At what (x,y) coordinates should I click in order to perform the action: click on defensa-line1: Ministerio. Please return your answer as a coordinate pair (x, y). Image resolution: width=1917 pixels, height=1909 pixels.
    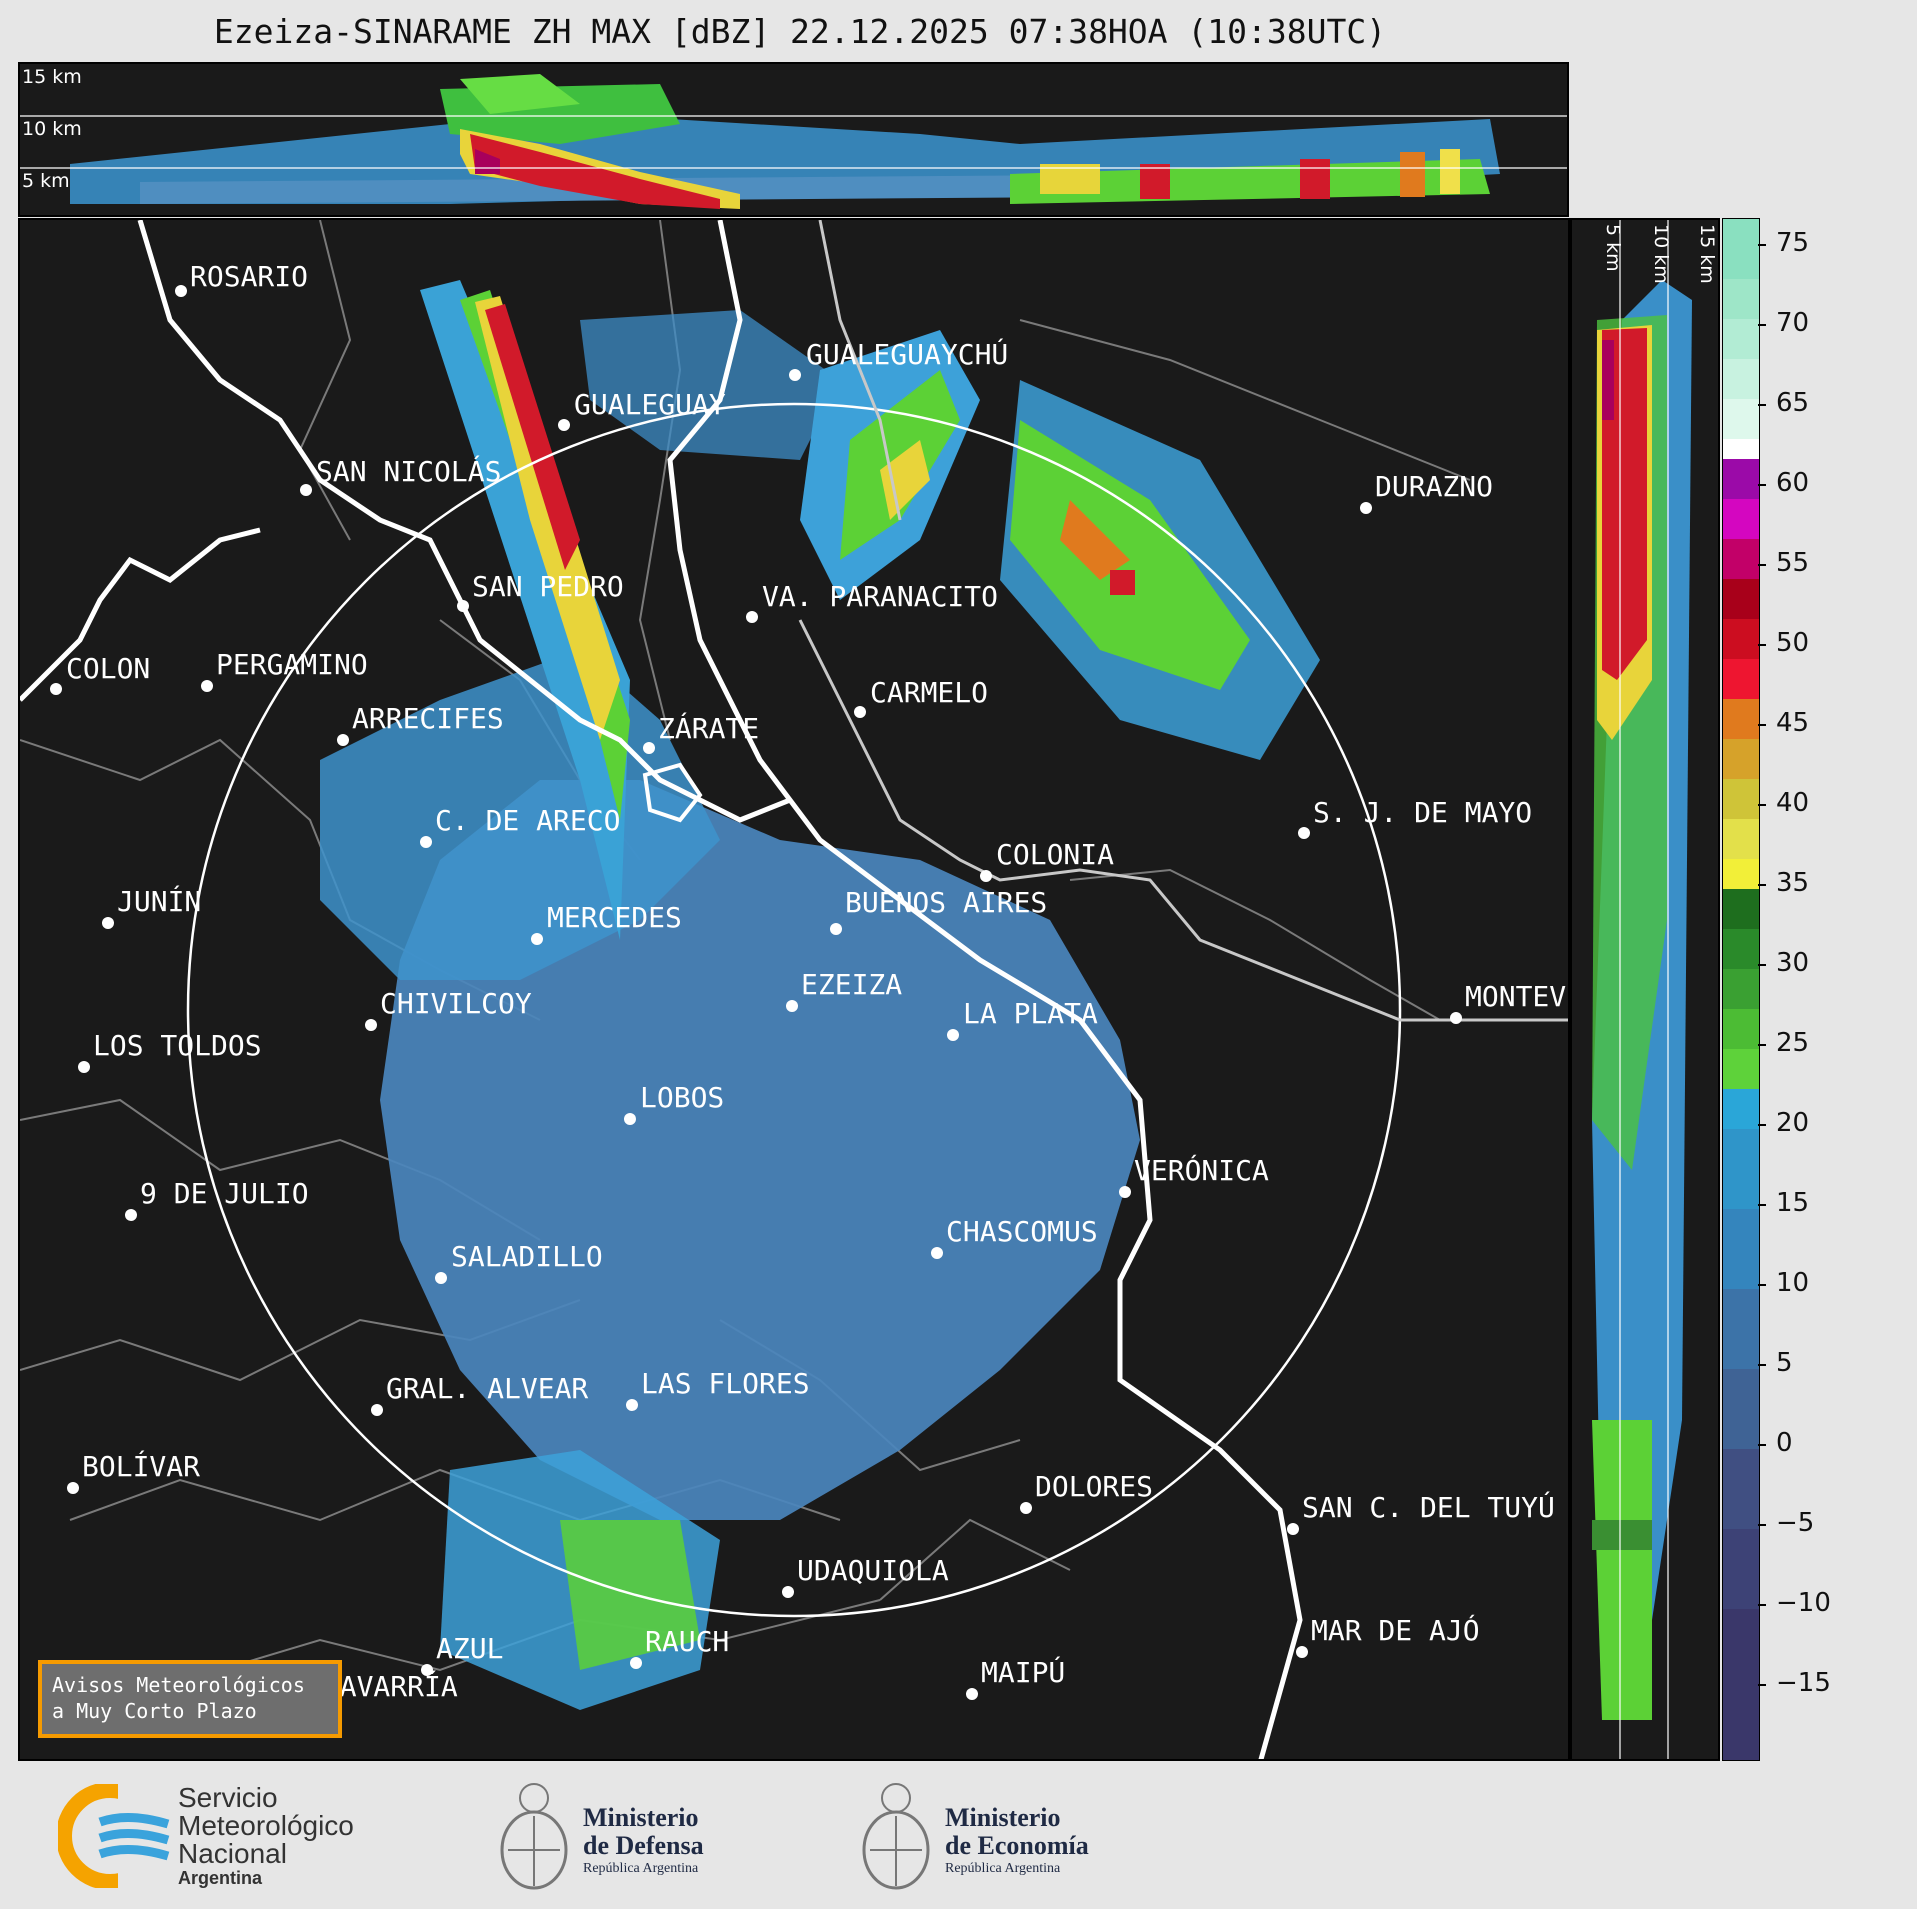
    Looking at the image, I should click on (641, 1817).